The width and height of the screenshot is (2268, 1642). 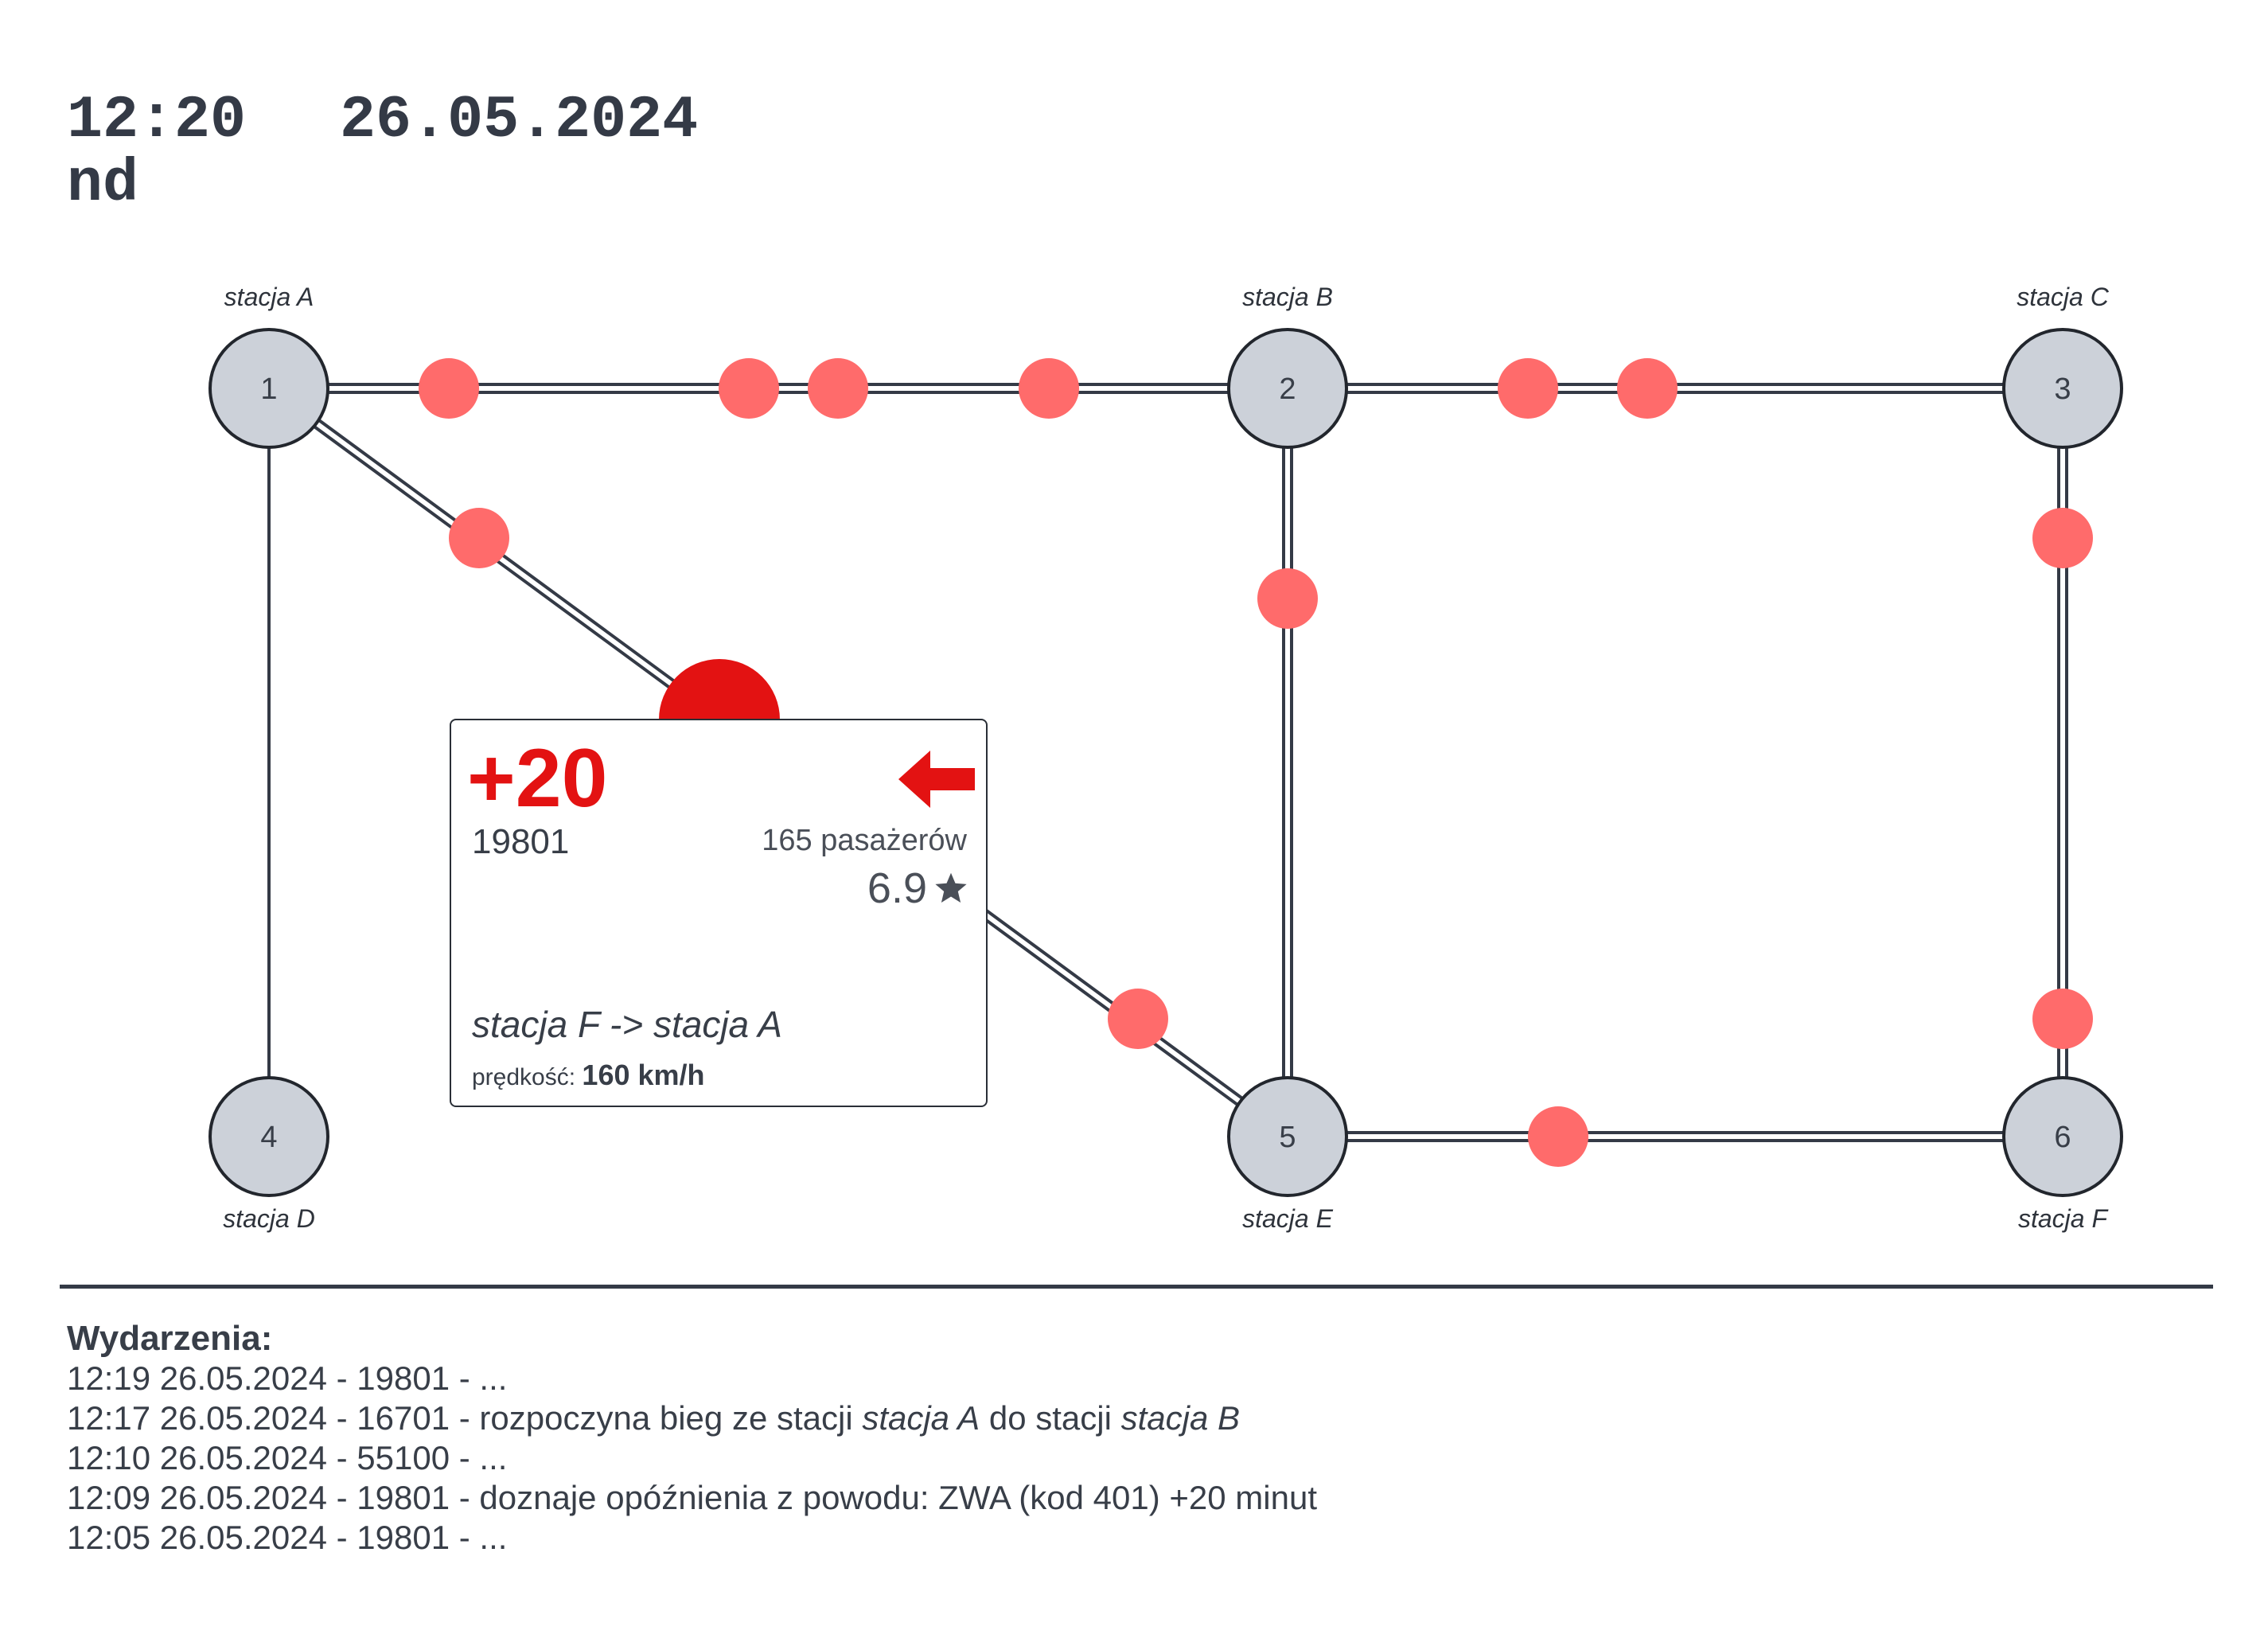 What do you see at coordinates (519, 120) in the screenshot?
I see `current-date: 26.05.2024` at bounding box center [519, 120].